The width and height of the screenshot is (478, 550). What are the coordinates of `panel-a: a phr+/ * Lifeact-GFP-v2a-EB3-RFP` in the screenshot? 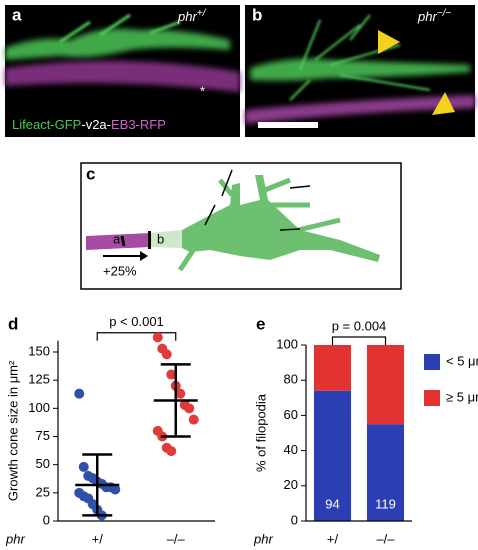 It's located at (122, 71).